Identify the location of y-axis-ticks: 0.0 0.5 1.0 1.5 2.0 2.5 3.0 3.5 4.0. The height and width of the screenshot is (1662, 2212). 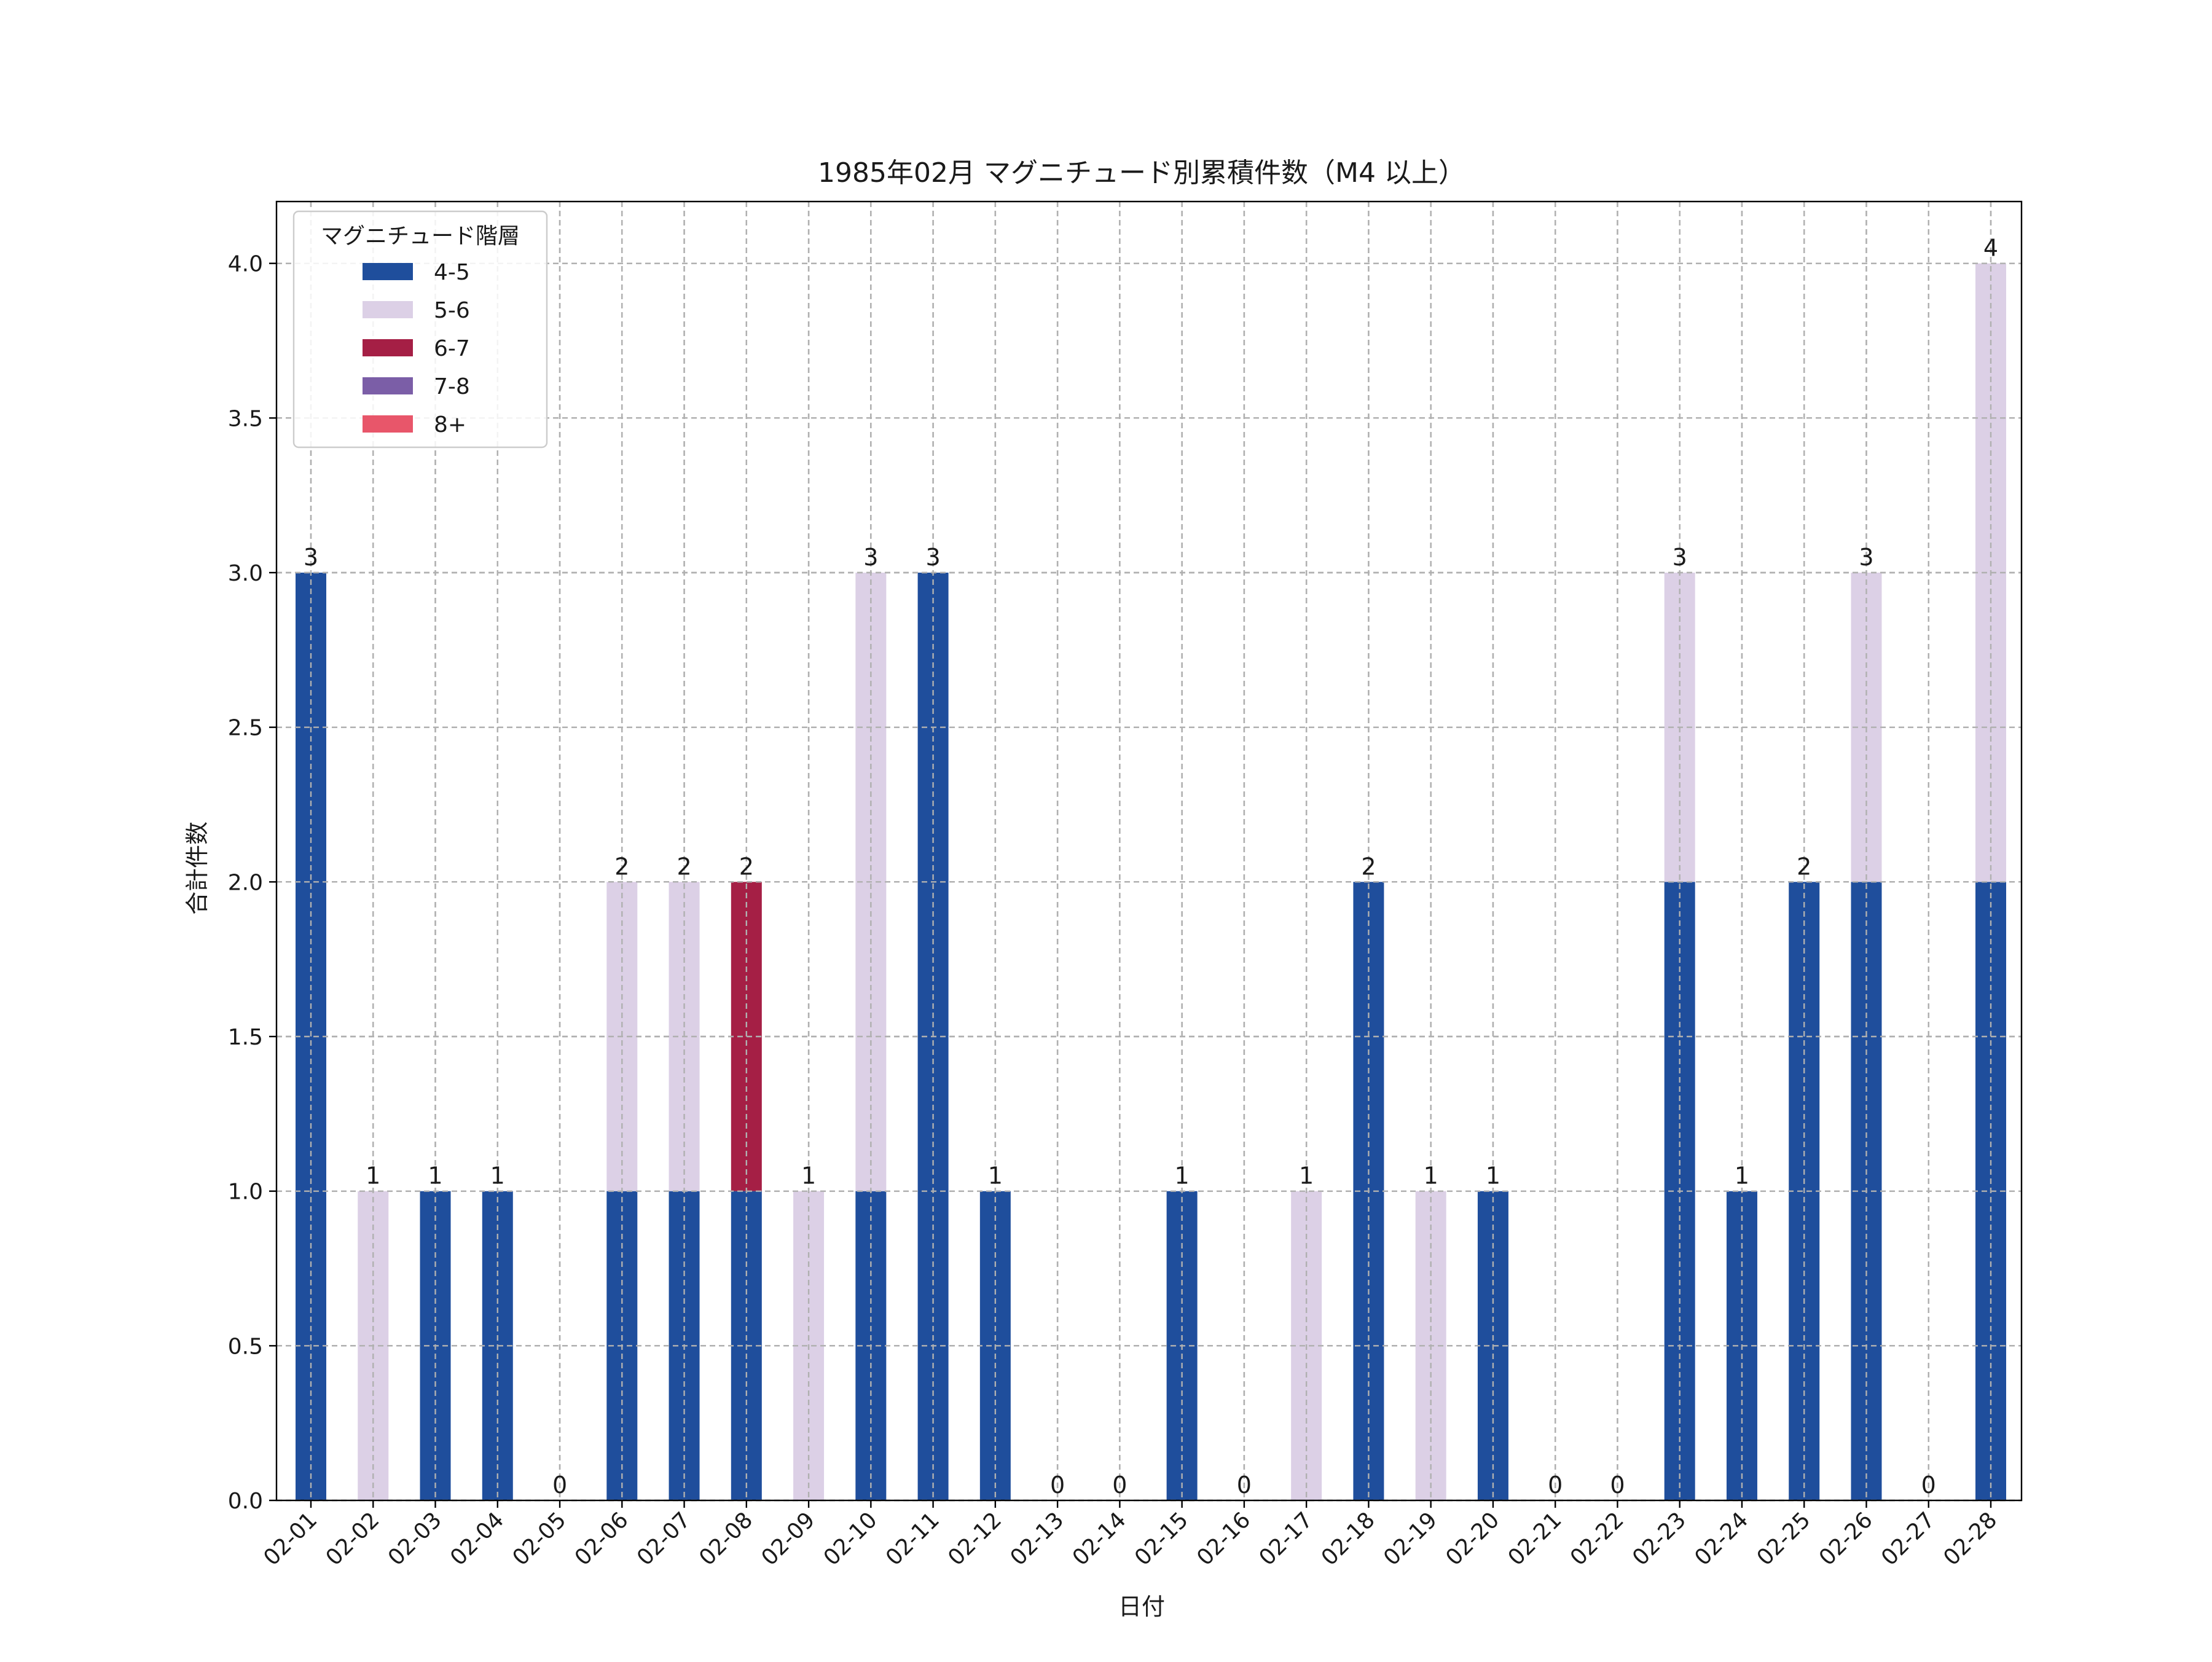
(252, 883).